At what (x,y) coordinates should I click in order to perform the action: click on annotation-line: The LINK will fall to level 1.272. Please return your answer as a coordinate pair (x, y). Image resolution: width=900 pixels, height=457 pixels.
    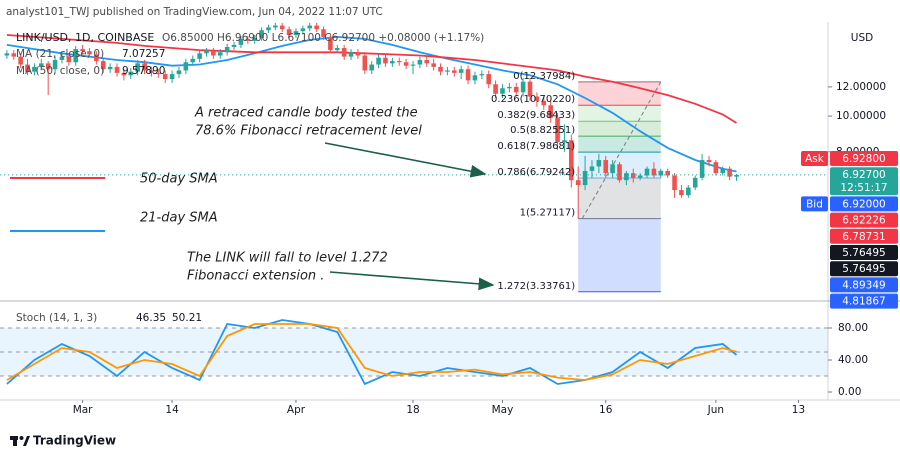
    Looking at the image, I should click on (287, 258).